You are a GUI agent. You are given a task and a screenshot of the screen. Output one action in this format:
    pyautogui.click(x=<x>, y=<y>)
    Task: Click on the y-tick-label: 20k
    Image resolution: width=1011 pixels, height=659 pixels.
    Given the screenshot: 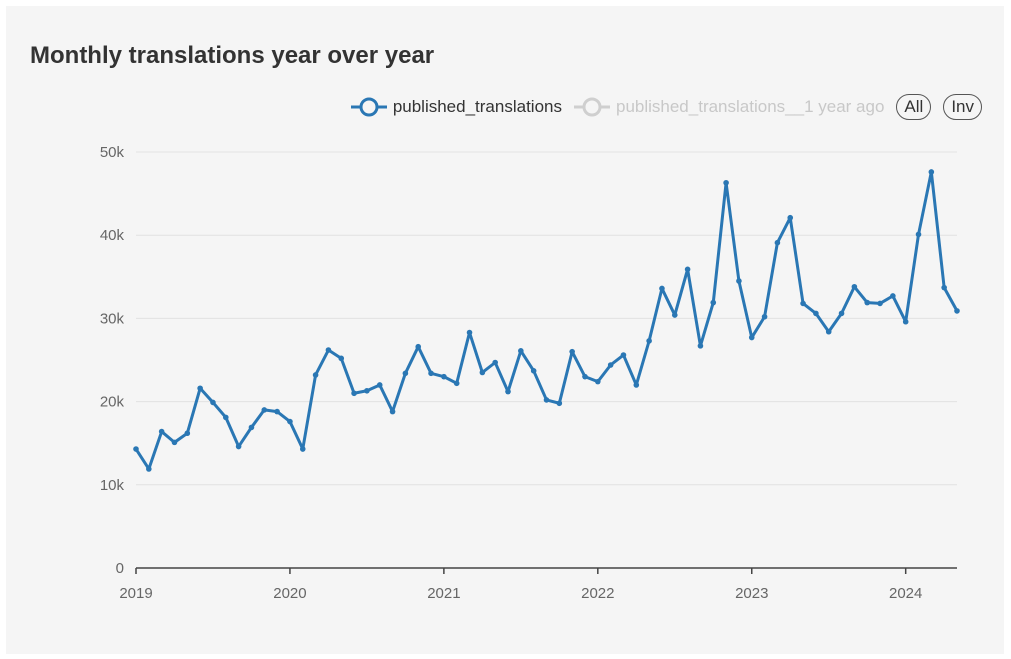 What is the action you would take?
    pyautogui.click(x=112, y=402)
    